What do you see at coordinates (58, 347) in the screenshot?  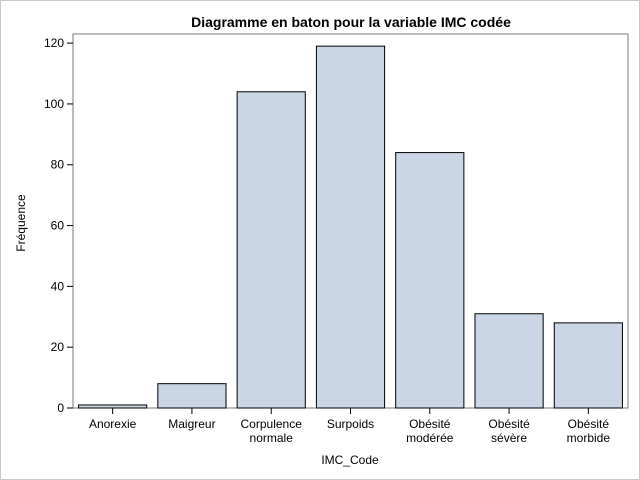 I see `y-tick-label: 20` at bounding box center [58, 347].